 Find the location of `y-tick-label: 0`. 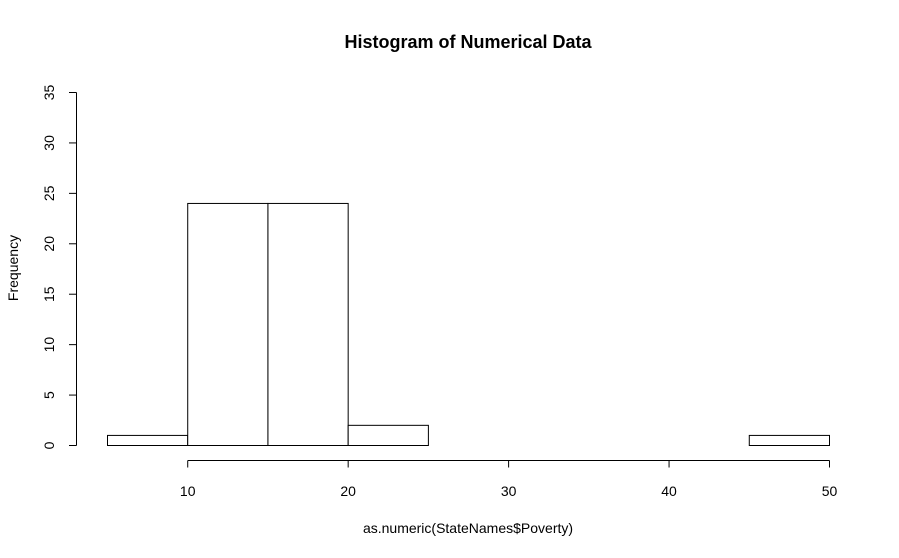

y-tick-label: 0 is located at coordinates (49, 445).